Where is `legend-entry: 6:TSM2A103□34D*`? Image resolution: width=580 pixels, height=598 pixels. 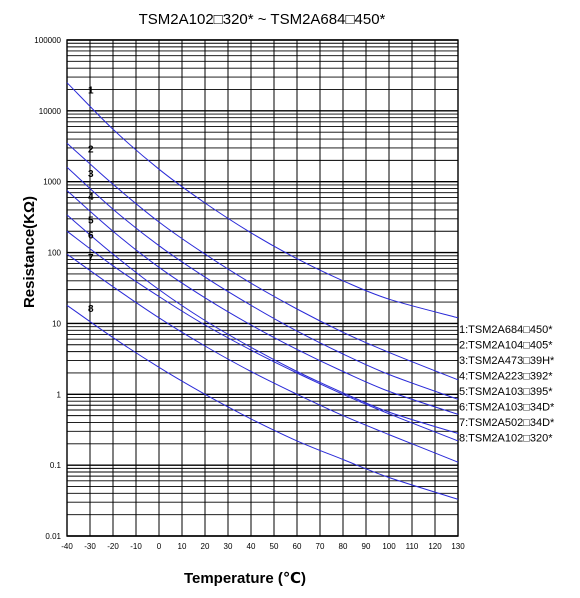
legend-entry: 6:TSM2A103□34D* is located at coordinates (507, 408).